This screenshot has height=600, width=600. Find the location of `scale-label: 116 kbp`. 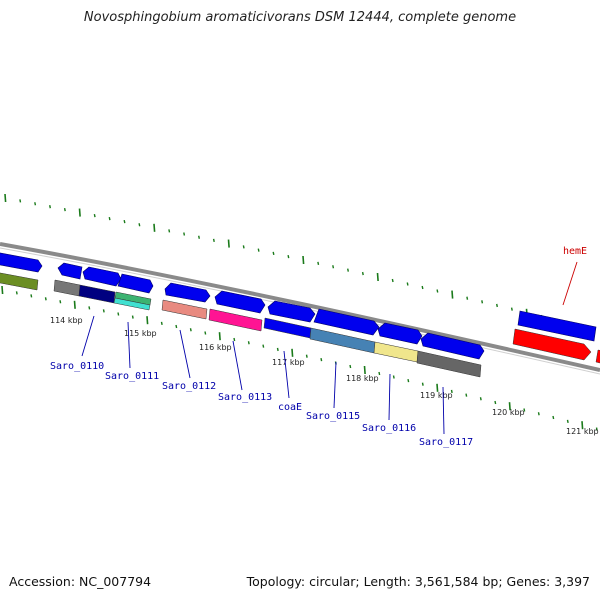

scale-label: 116 kbp is located at coordinates (215, 347).